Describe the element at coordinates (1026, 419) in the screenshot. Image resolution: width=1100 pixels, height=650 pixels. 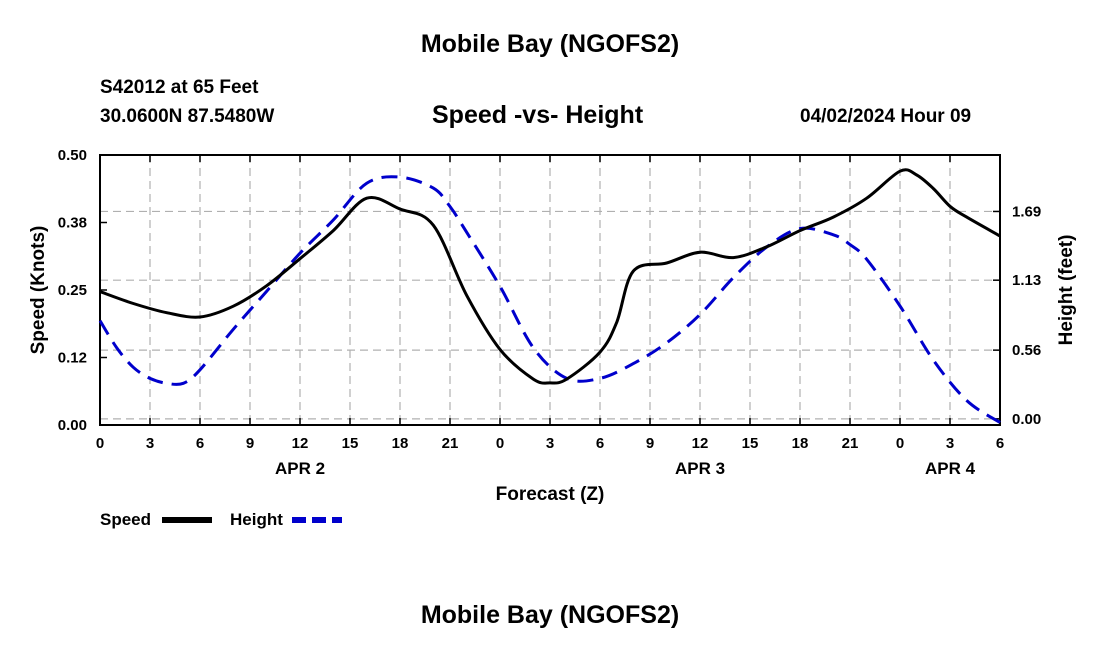
I see `y2-tick-label: 0.00` at that location.